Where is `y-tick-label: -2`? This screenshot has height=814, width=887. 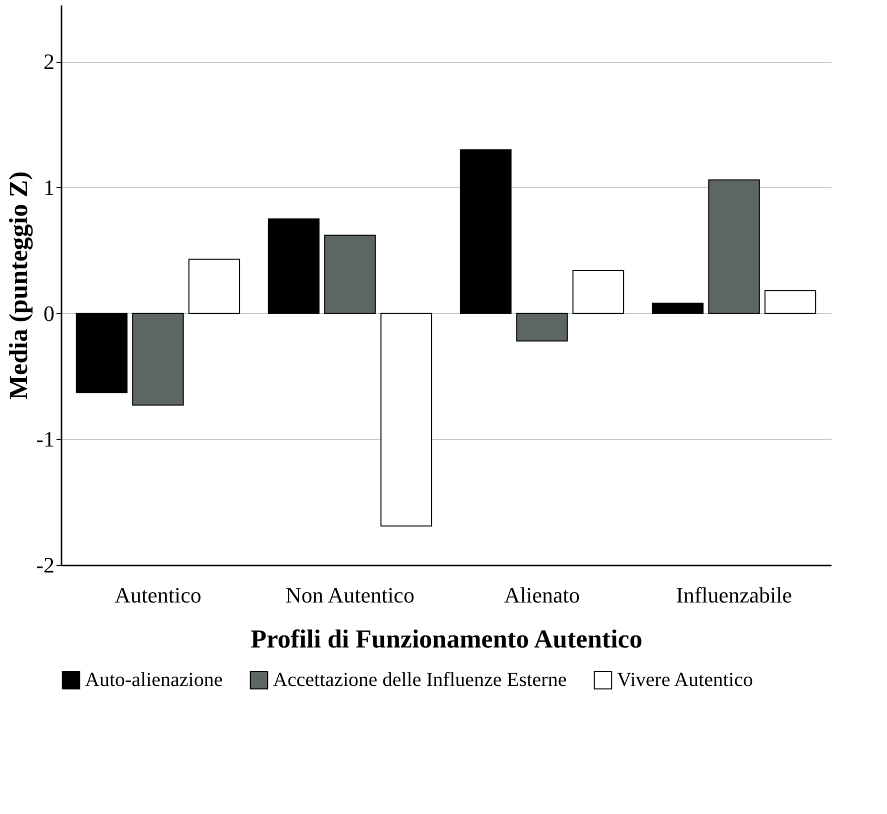
y-tick-label: -2 is located at coordinates (45, 565).